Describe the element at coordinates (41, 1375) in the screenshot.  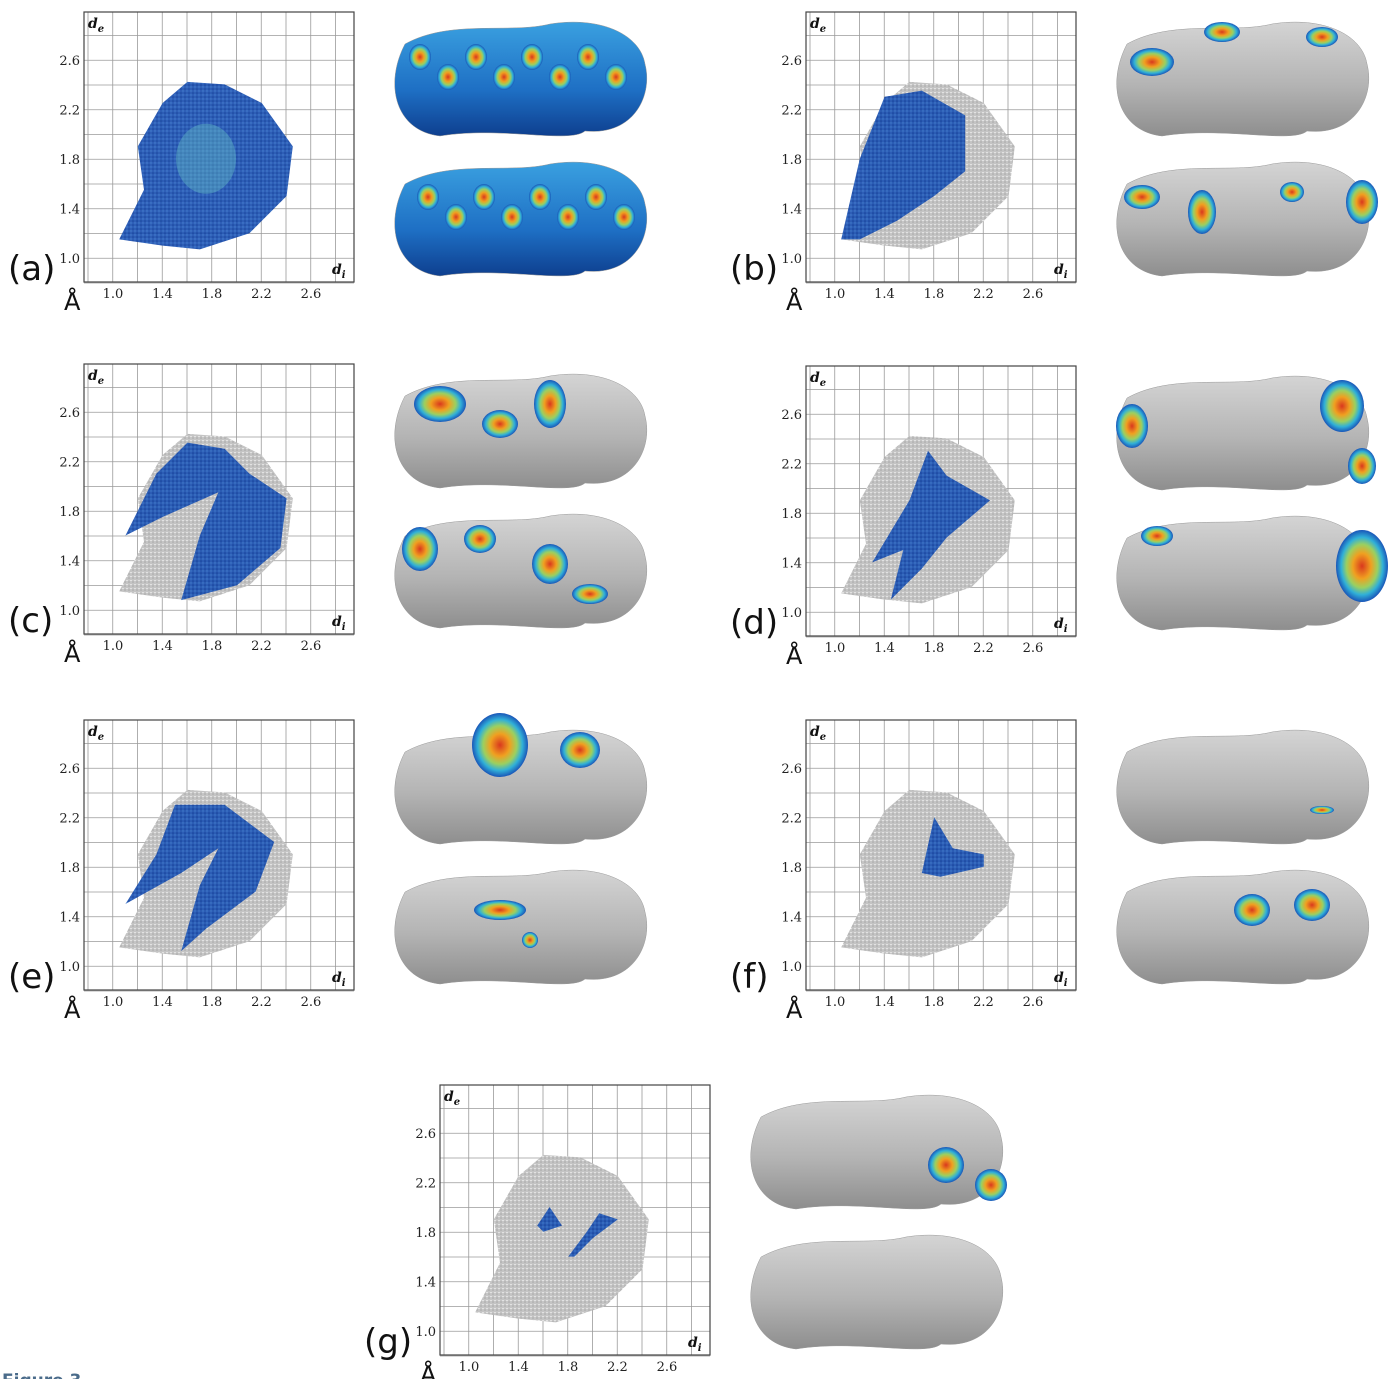
I see `caption: Figure 3` at that location.